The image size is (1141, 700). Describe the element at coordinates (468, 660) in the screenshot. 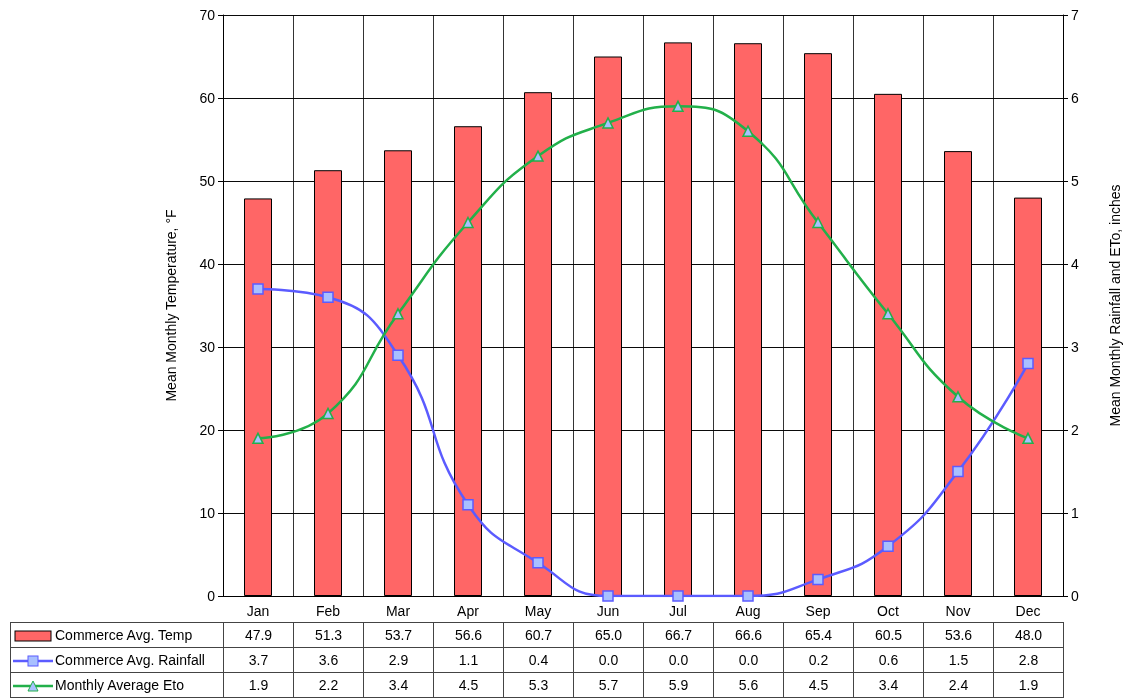

I see `data-label: 1.1` at that location.